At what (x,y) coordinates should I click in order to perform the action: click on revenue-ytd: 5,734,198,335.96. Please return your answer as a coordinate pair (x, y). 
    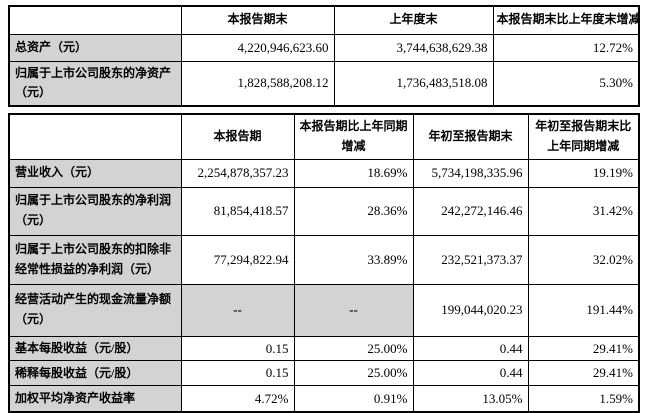
    Looking at the image, I should click on (470, 173).